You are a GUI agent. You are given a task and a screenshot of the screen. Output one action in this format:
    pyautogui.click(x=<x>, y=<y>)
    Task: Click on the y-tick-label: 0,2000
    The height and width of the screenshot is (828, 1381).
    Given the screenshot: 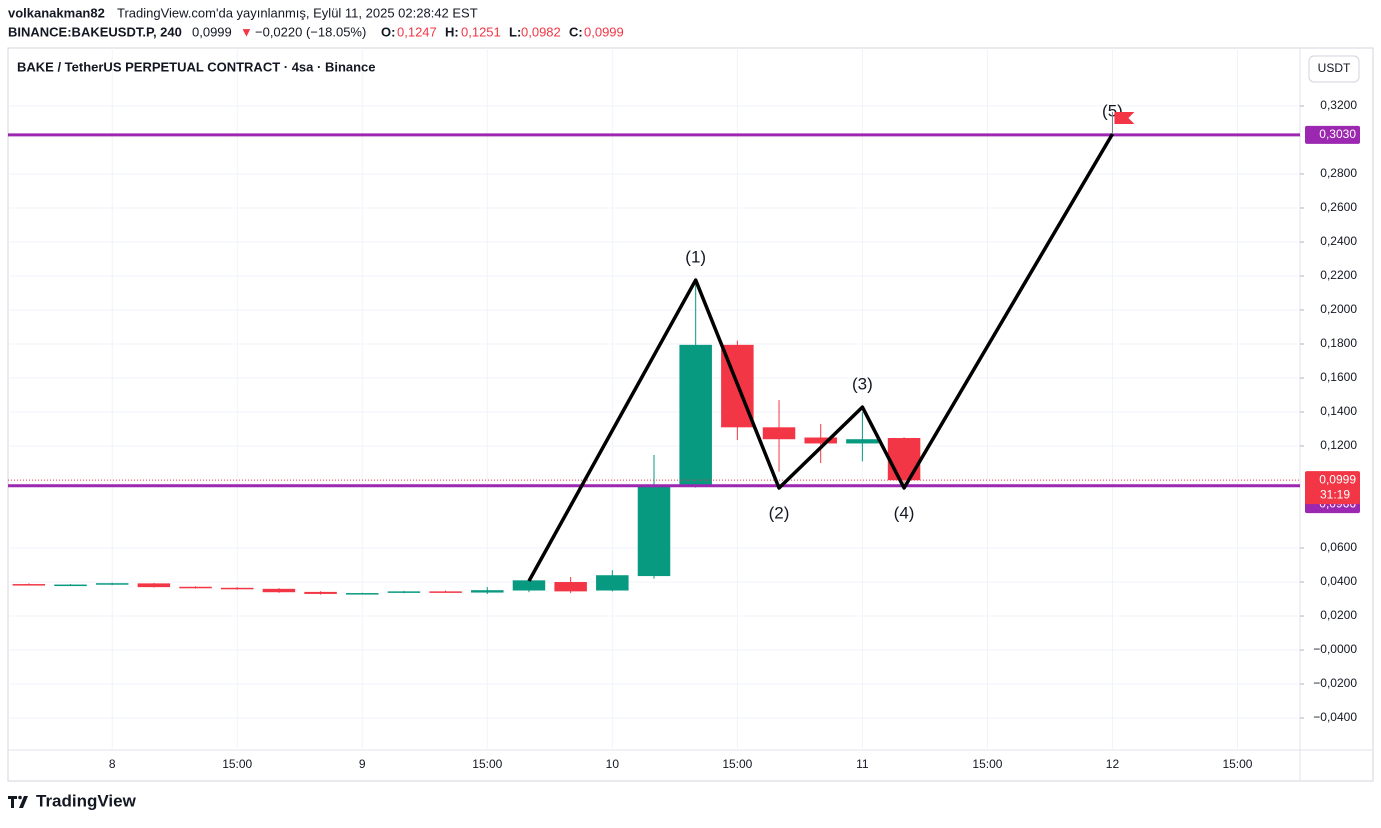 What is the action you would take?
    pyautogui.click(x=1338, y=309)
    